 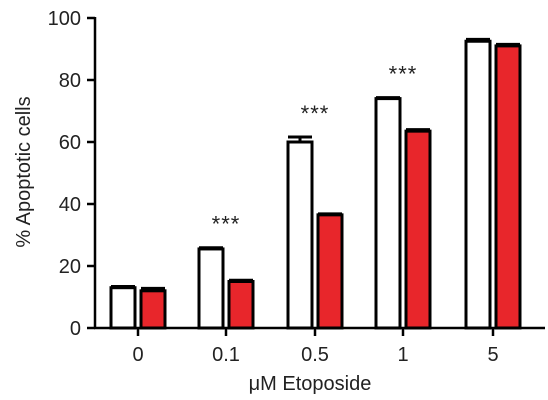 I want to click on y-axis-title: % Apoptotic cells, so click(x=24, y=171).